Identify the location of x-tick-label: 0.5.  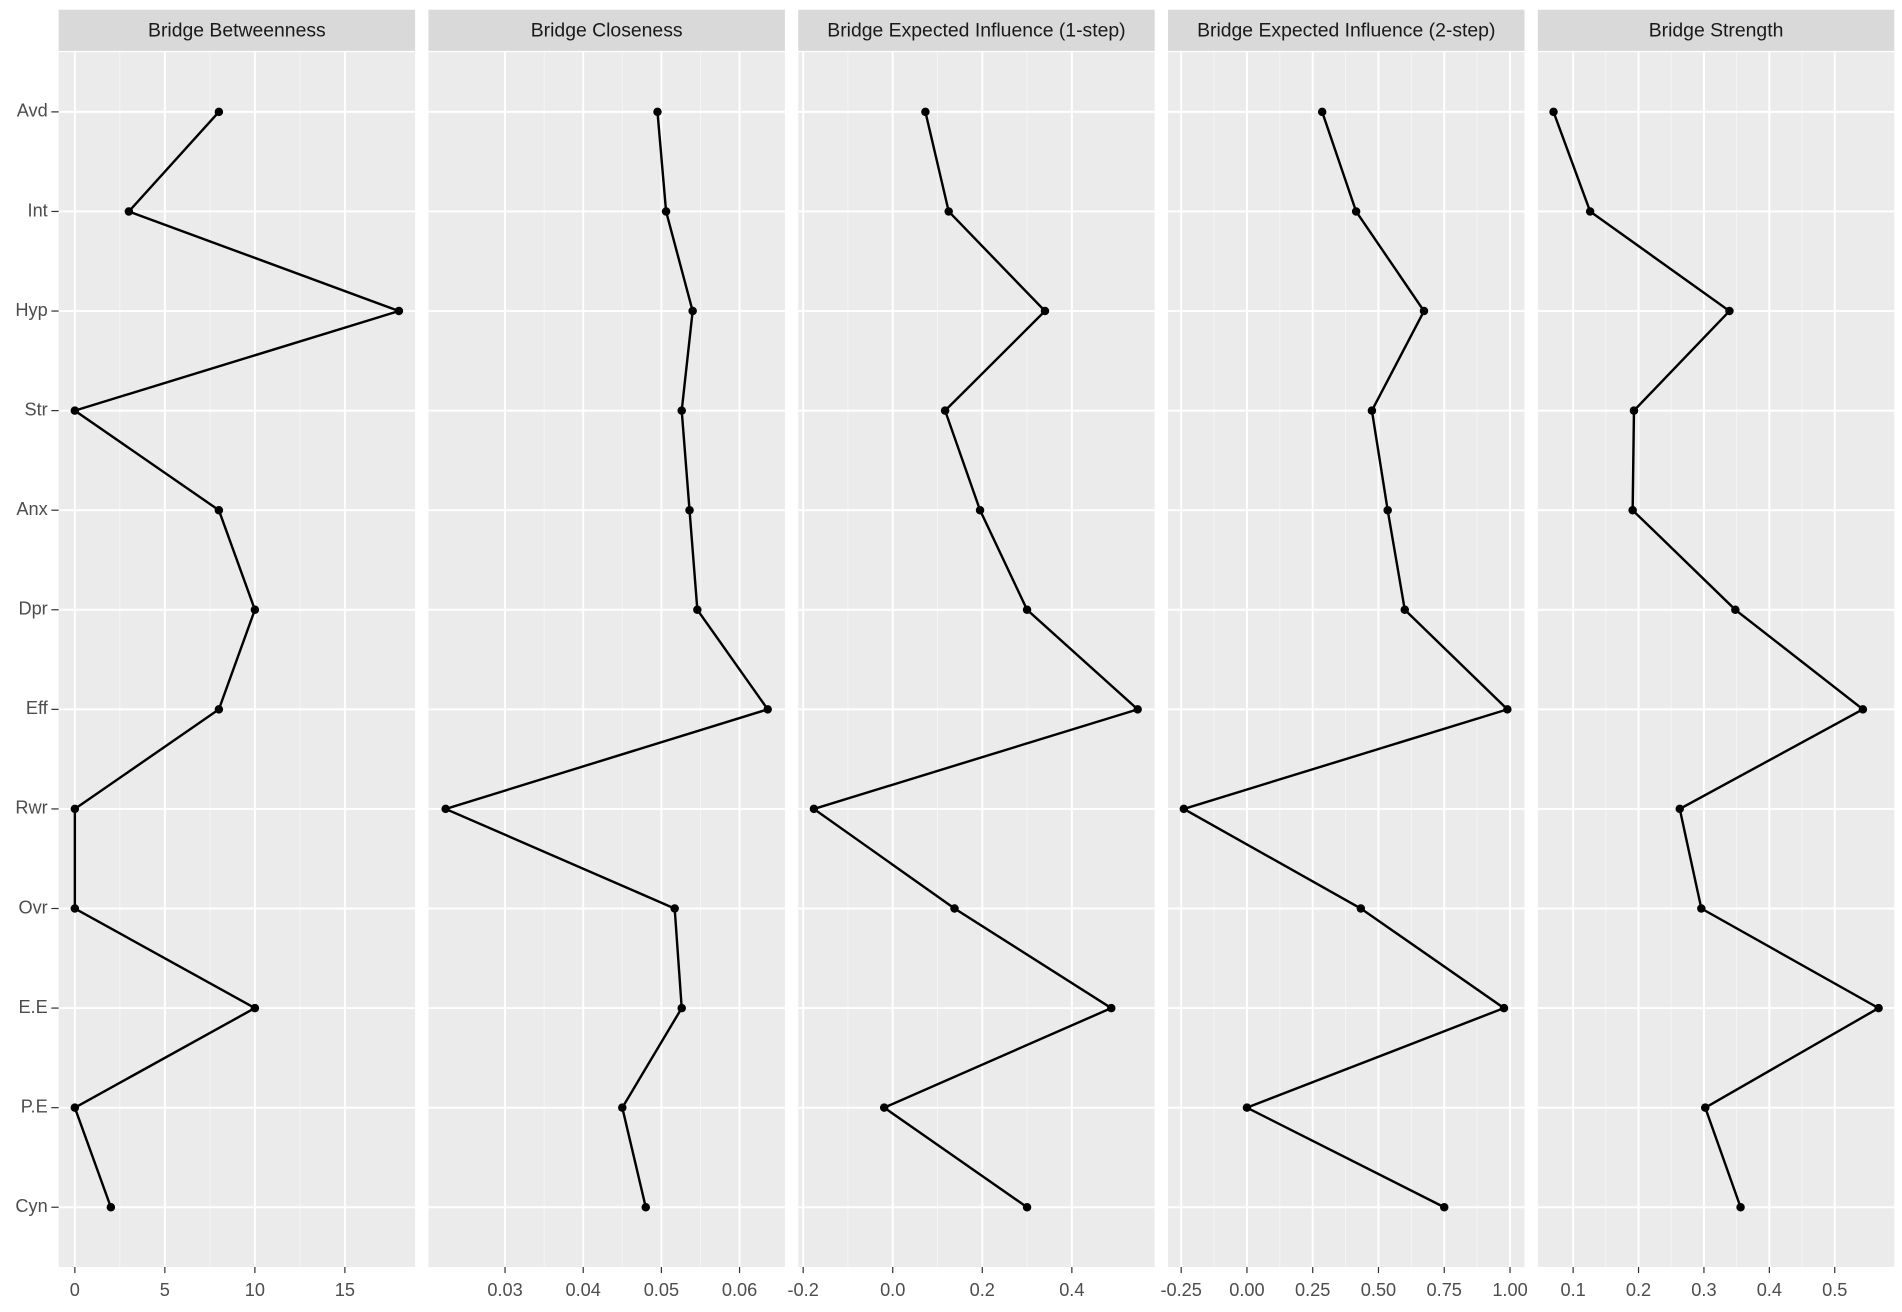
(1834, 1290).